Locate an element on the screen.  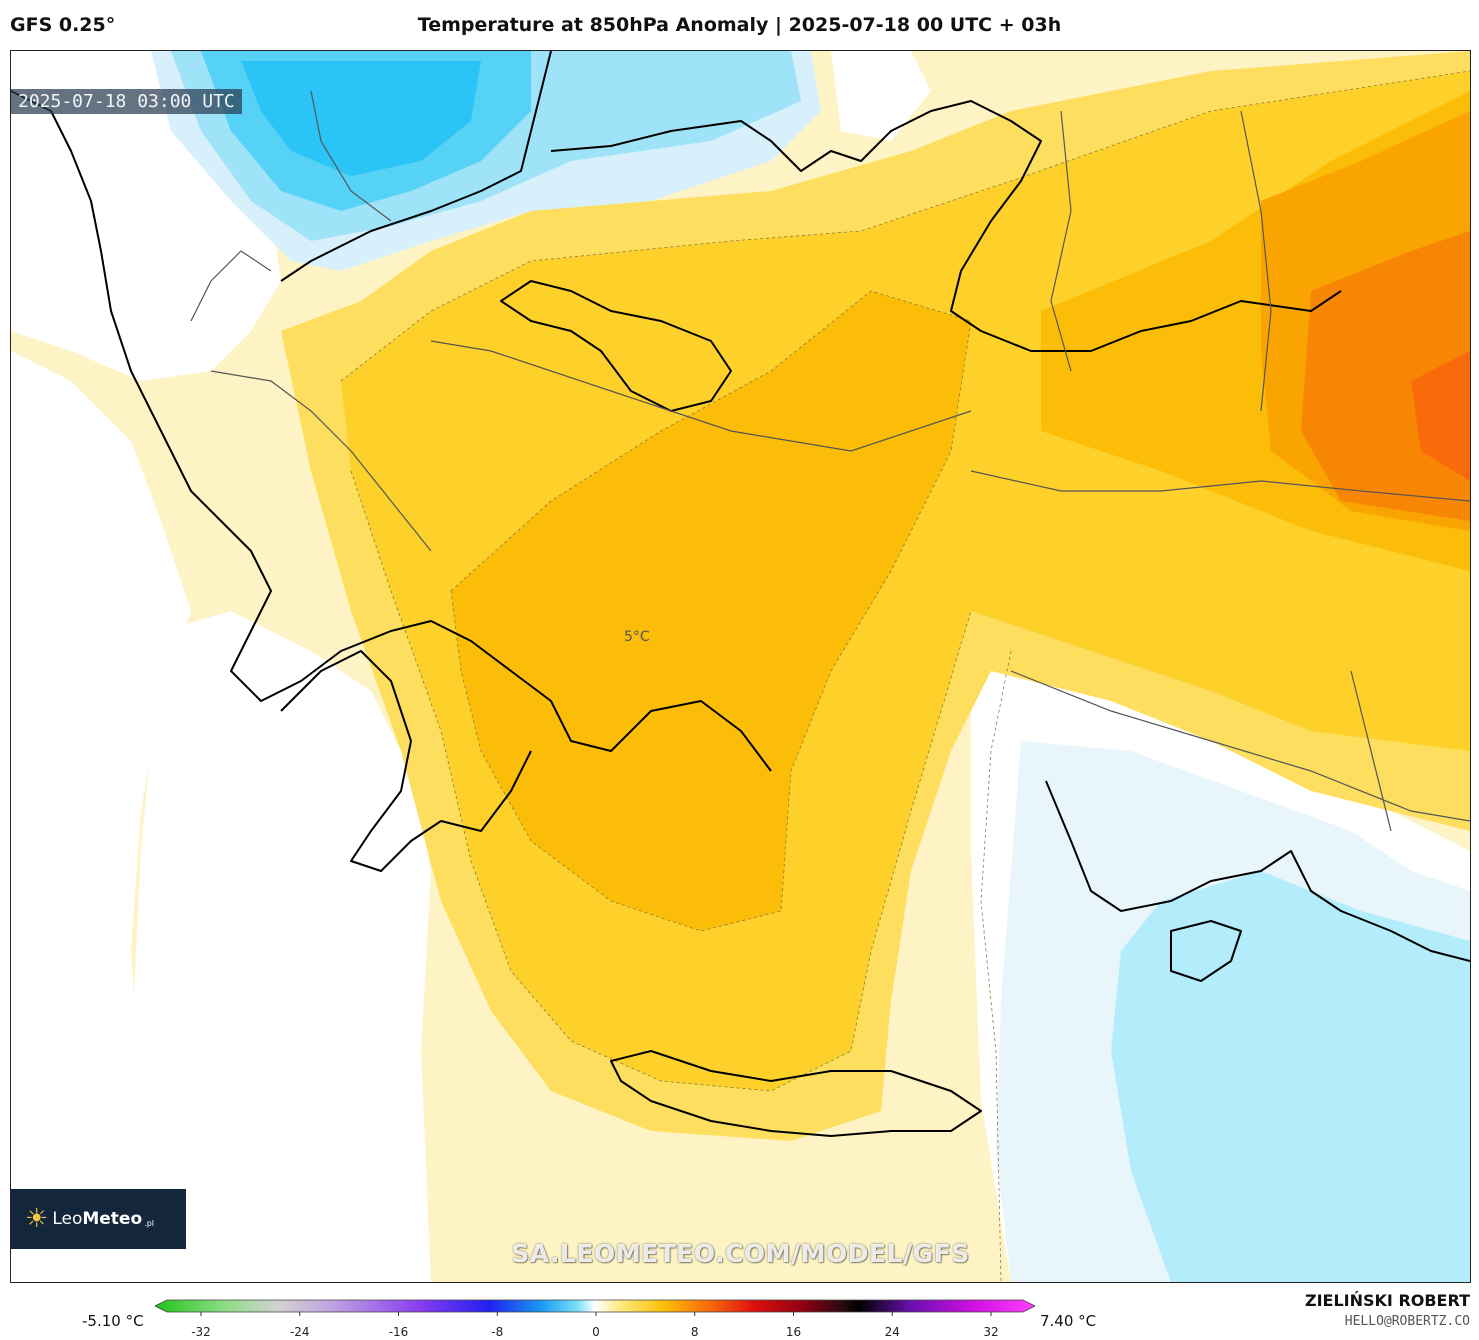
light-blue-area is located at coordinates (1290, 1076).